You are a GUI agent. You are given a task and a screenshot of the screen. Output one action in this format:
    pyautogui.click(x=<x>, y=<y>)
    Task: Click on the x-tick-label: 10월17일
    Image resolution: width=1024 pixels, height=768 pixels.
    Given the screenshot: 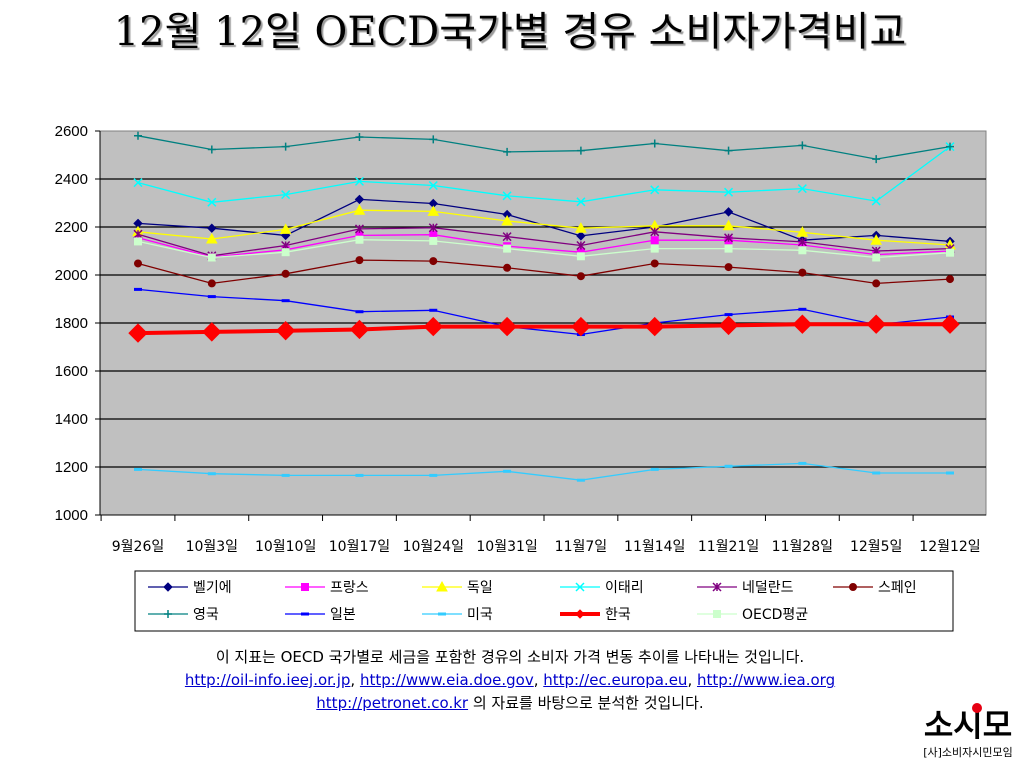 What is the action you would take?
    pyautogui.click(x=359, y=547)
    